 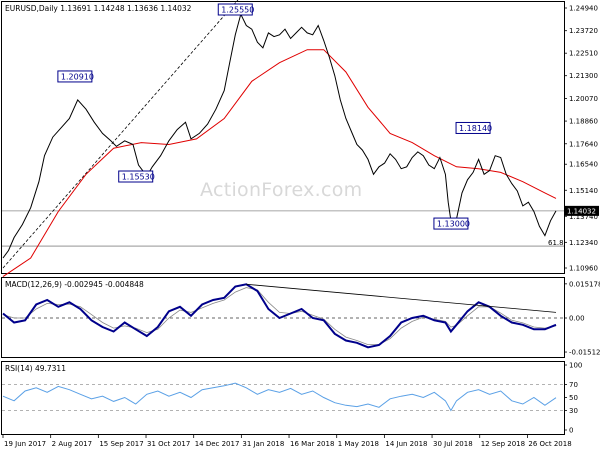 I want to click on price-y-tick-label: 1.15140, so click(x=583, y=191).